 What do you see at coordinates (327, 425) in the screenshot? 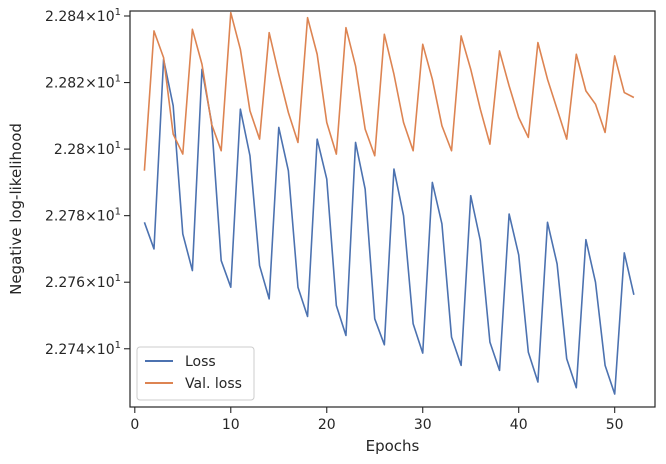
I see `x-tick-label: 20` at bounding box center [327, 425].